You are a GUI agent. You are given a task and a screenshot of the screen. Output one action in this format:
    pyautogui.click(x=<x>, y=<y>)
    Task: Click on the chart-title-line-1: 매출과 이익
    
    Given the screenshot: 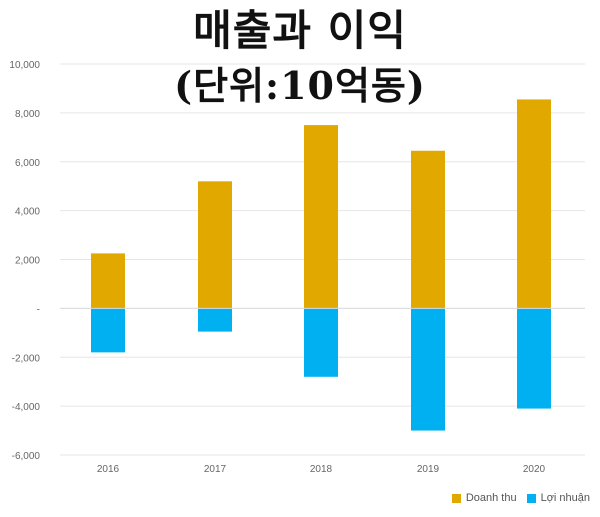 What is the action you would take?
    pyautogui.click(x=300, y=30)
    